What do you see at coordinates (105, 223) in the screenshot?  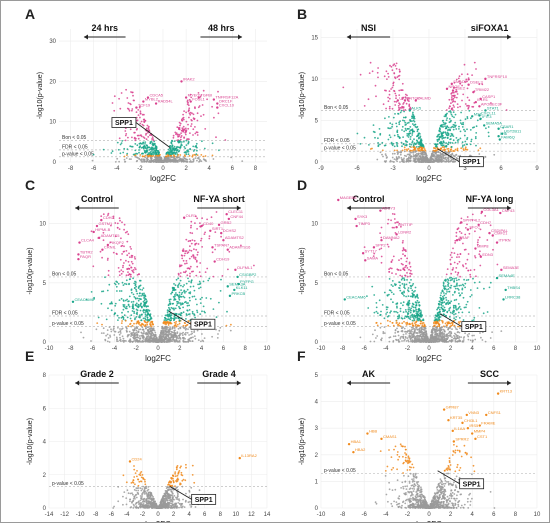 I see `gene-label: GSTM1` at bounding box center [105, 223].